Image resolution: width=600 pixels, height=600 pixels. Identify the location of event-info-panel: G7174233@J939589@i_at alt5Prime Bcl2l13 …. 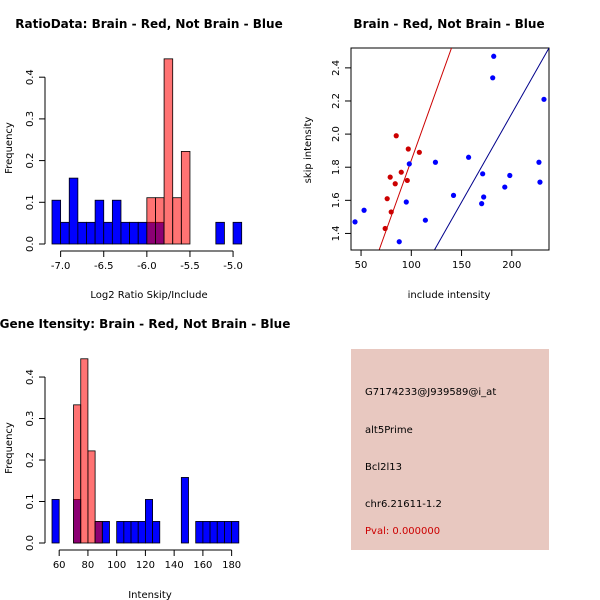
(450, 449).